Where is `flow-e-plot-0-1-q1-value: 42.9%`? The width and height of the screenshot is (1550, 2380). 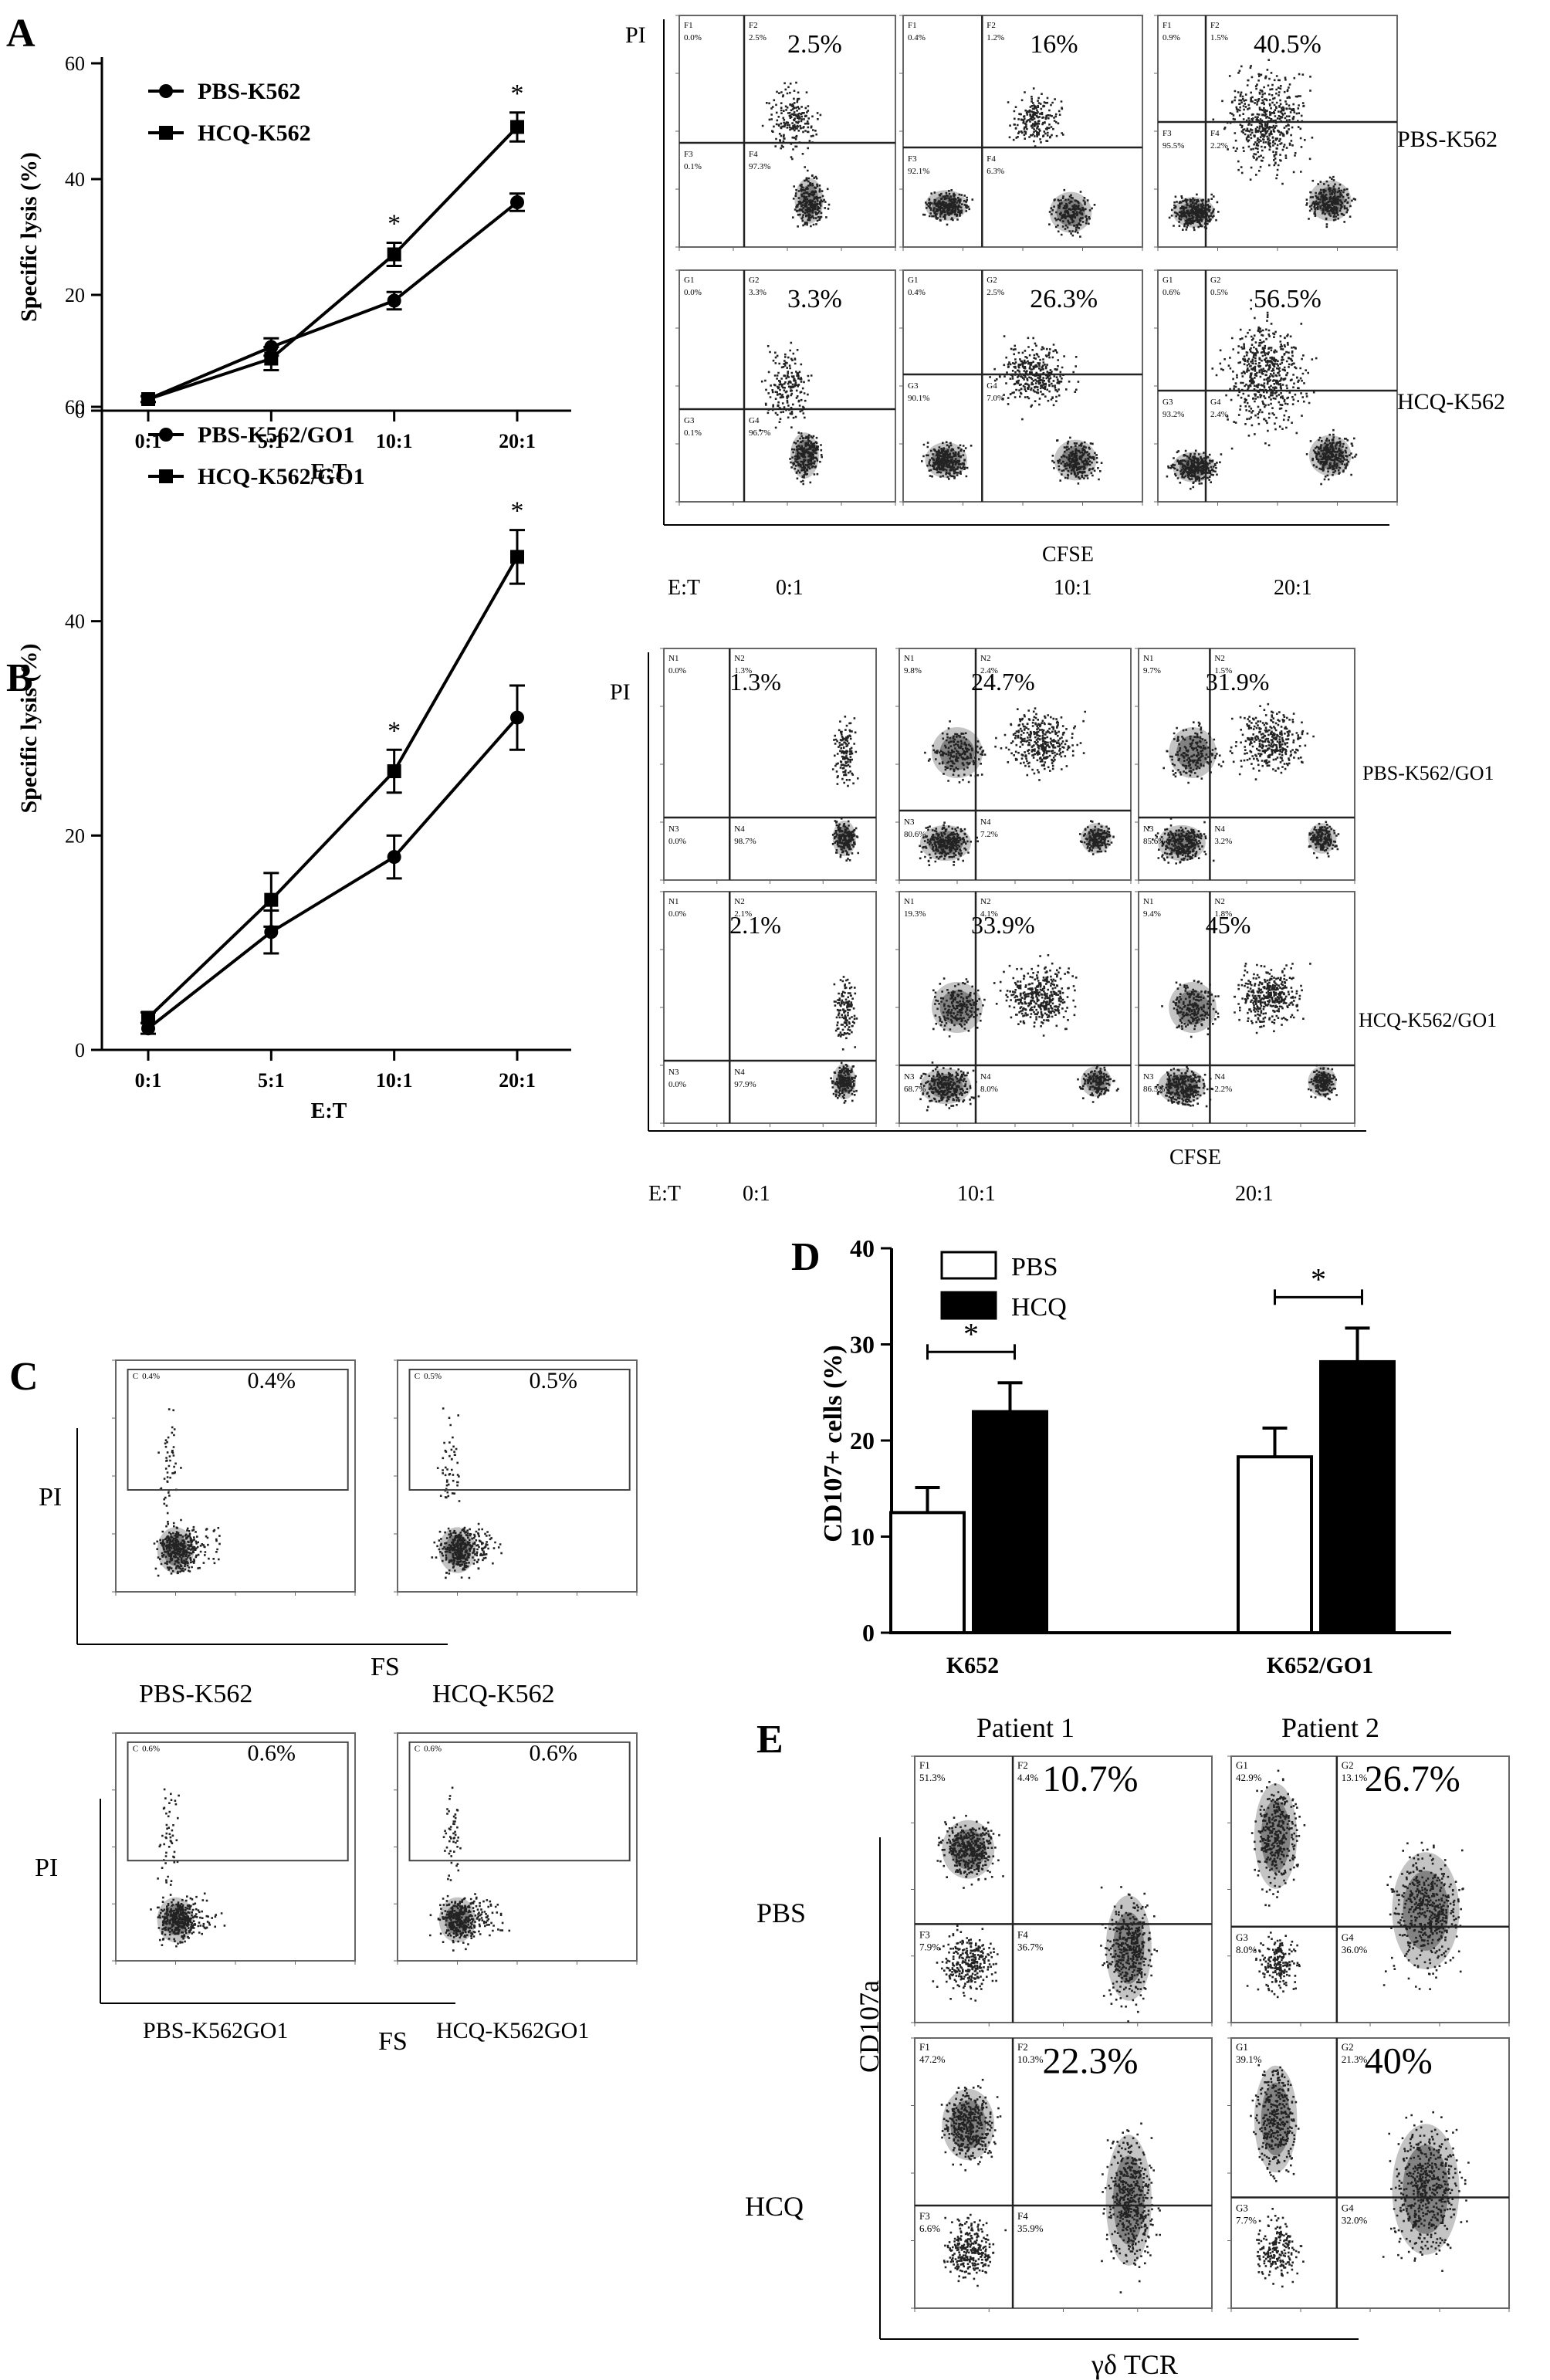
flow-e-plot-0-1-q1-value: 42.9% is located at coordinates (1249, 1777).